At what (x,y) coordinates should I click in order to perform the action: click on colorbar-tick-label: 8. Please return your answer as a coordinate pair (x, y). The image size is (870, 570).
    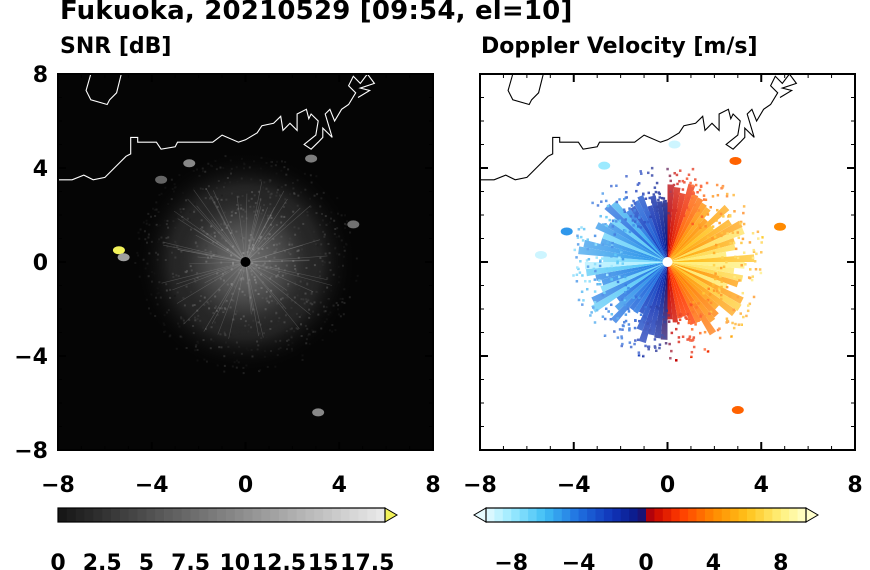
    Looking at the image, I should click on (780, 560).